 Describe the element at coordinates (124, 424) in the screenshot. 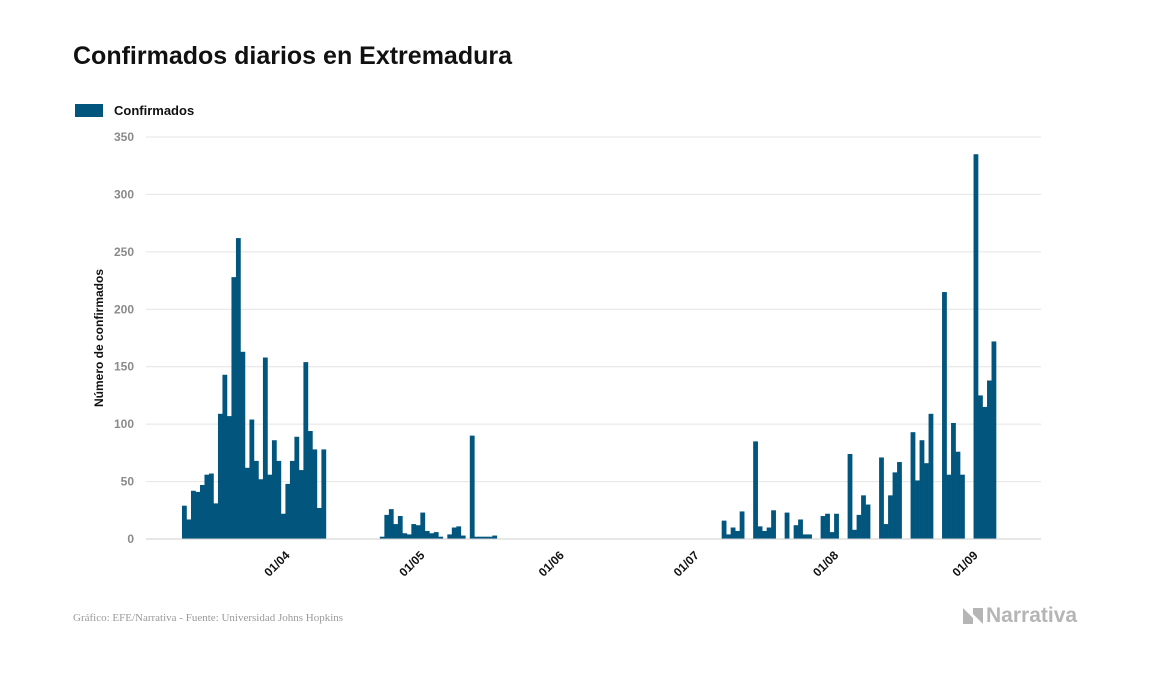

I see `y-tick-label: 100` at that location.